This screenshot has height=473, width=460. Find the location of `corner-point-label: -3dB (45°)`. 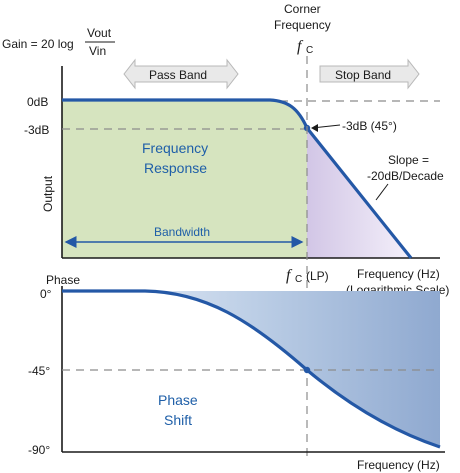

corner-point-label: -3dB (45°) is located at coordinates (369, 126).